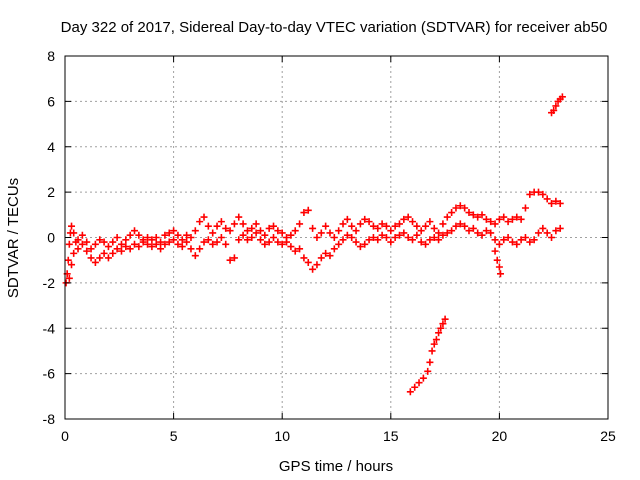 This screenshot has width=640, height=480. What do you see at coordinates (174, 436) in the screenshot?
I see `x-tick-label: 5` at bounding box center [174, 436].